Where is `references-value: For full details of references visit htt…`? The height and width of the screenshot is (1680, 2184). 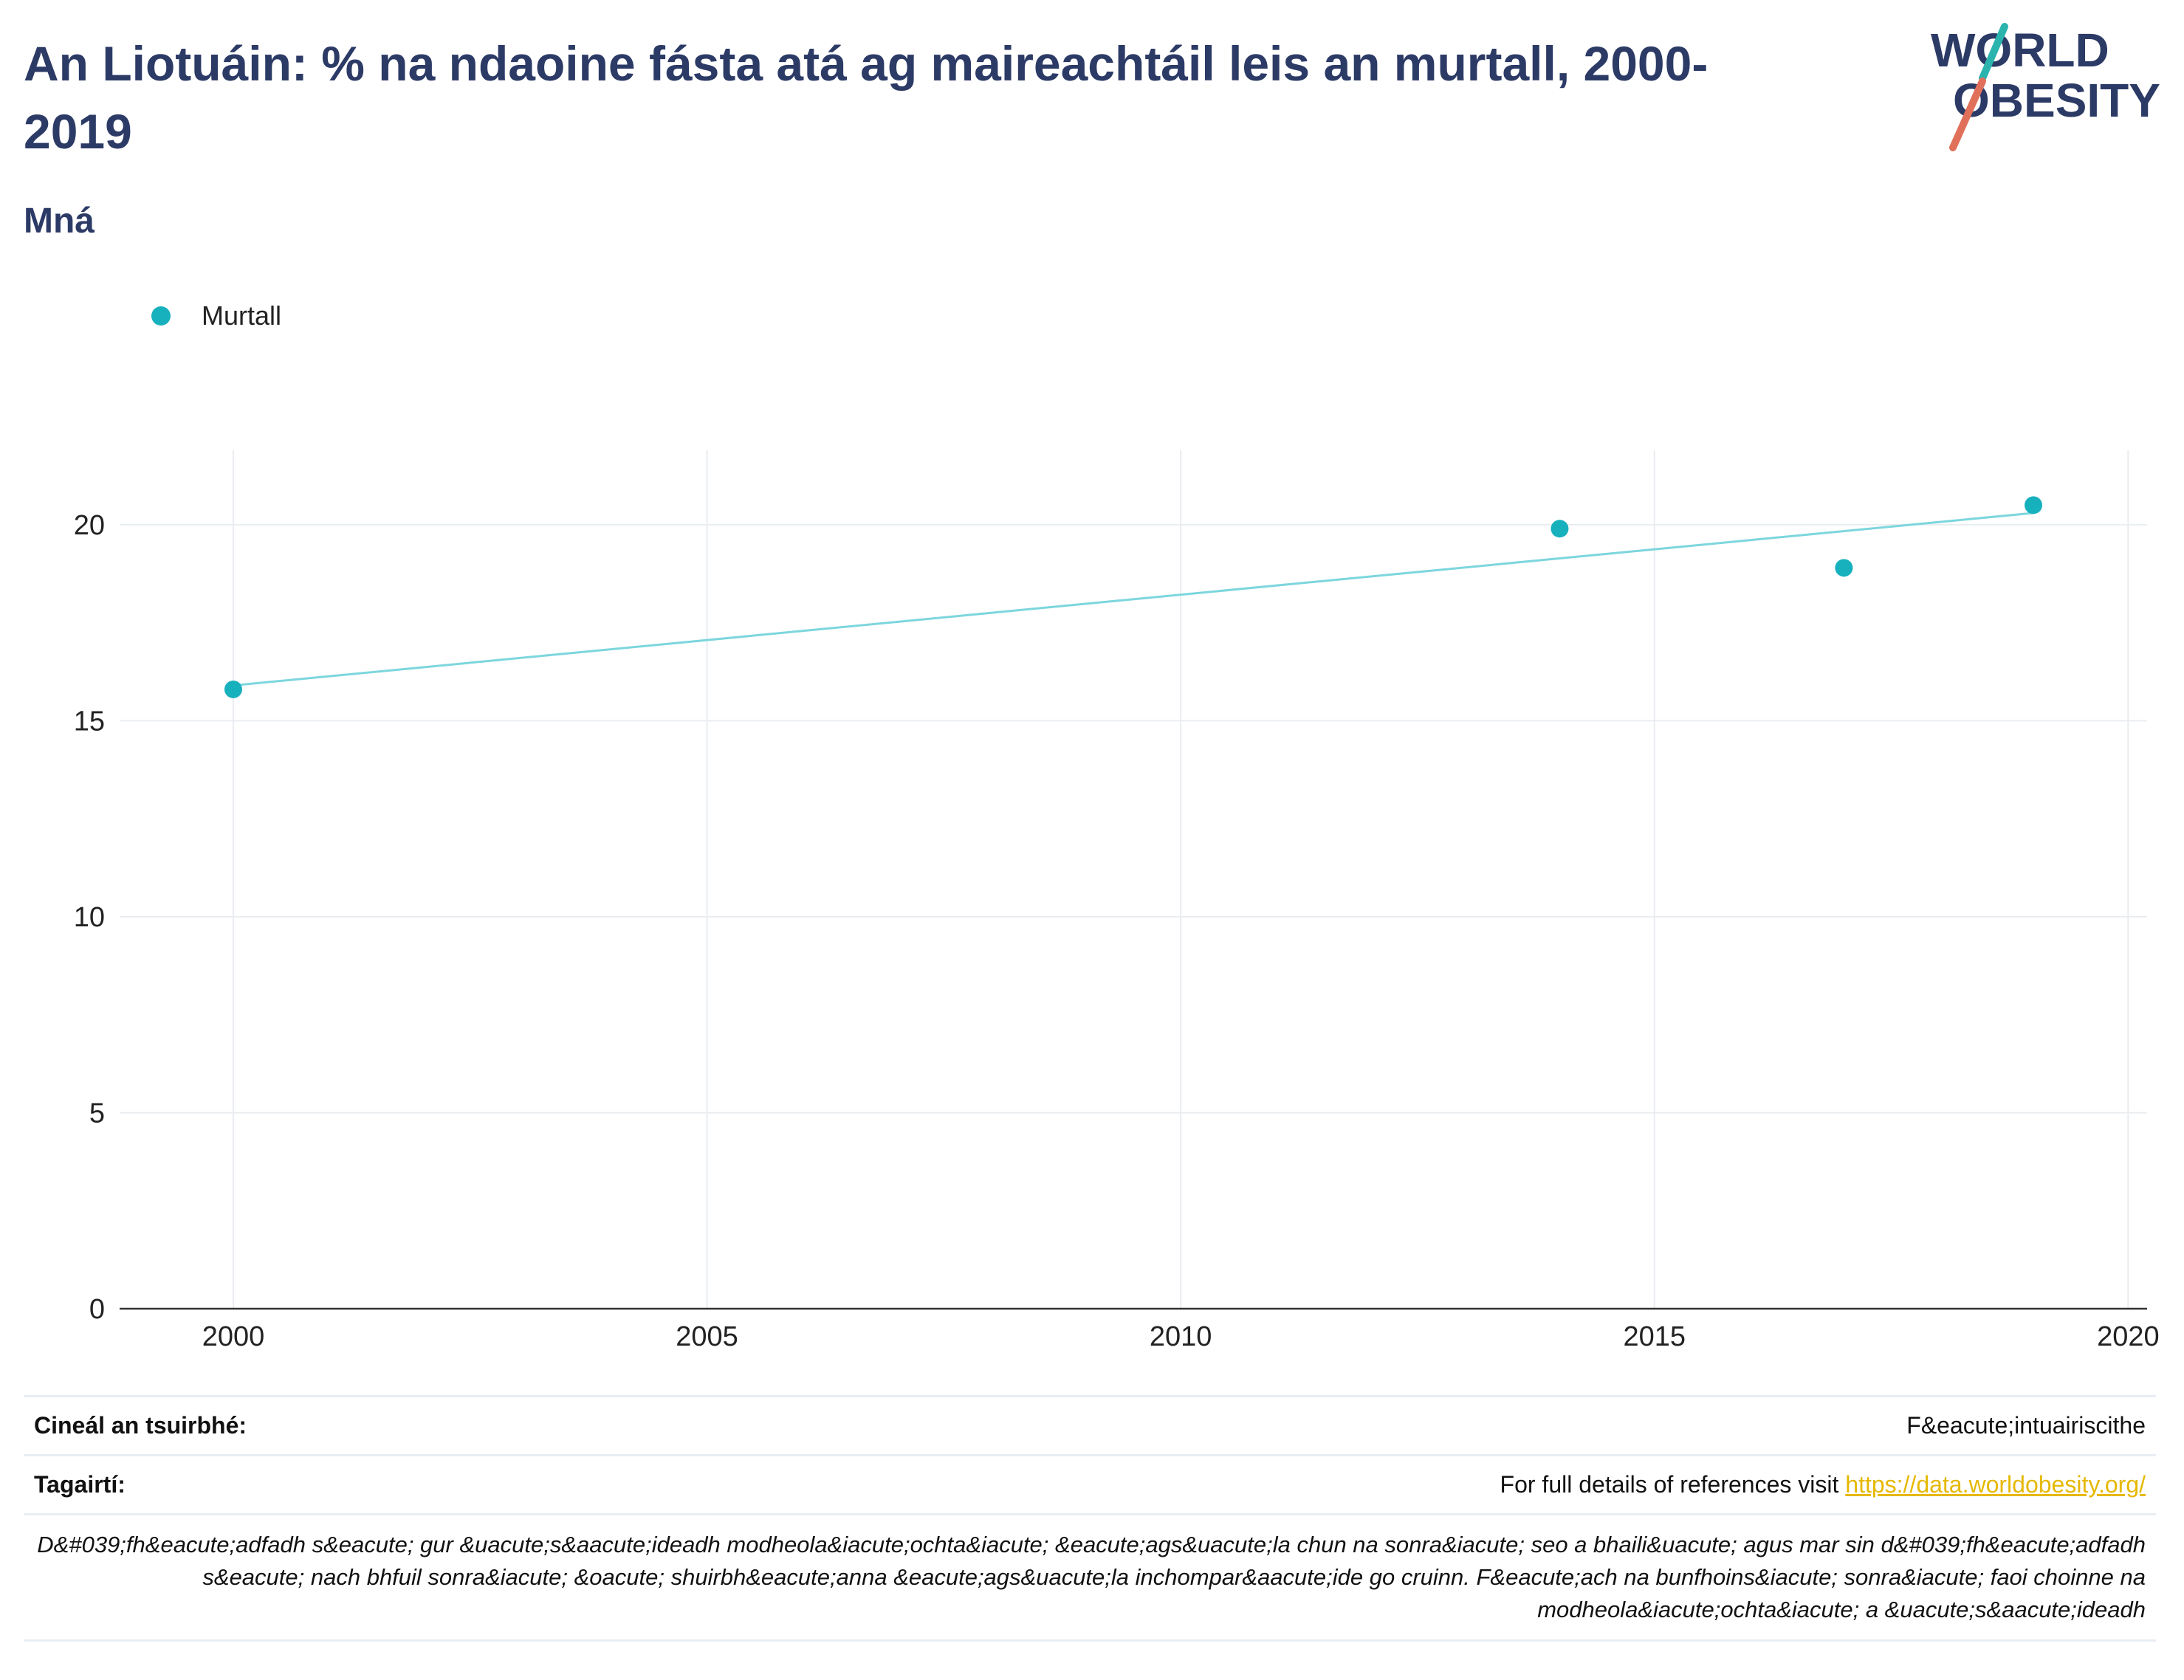 references-value: For full details of references visit htt… is located at coordinates (1823, 1485).